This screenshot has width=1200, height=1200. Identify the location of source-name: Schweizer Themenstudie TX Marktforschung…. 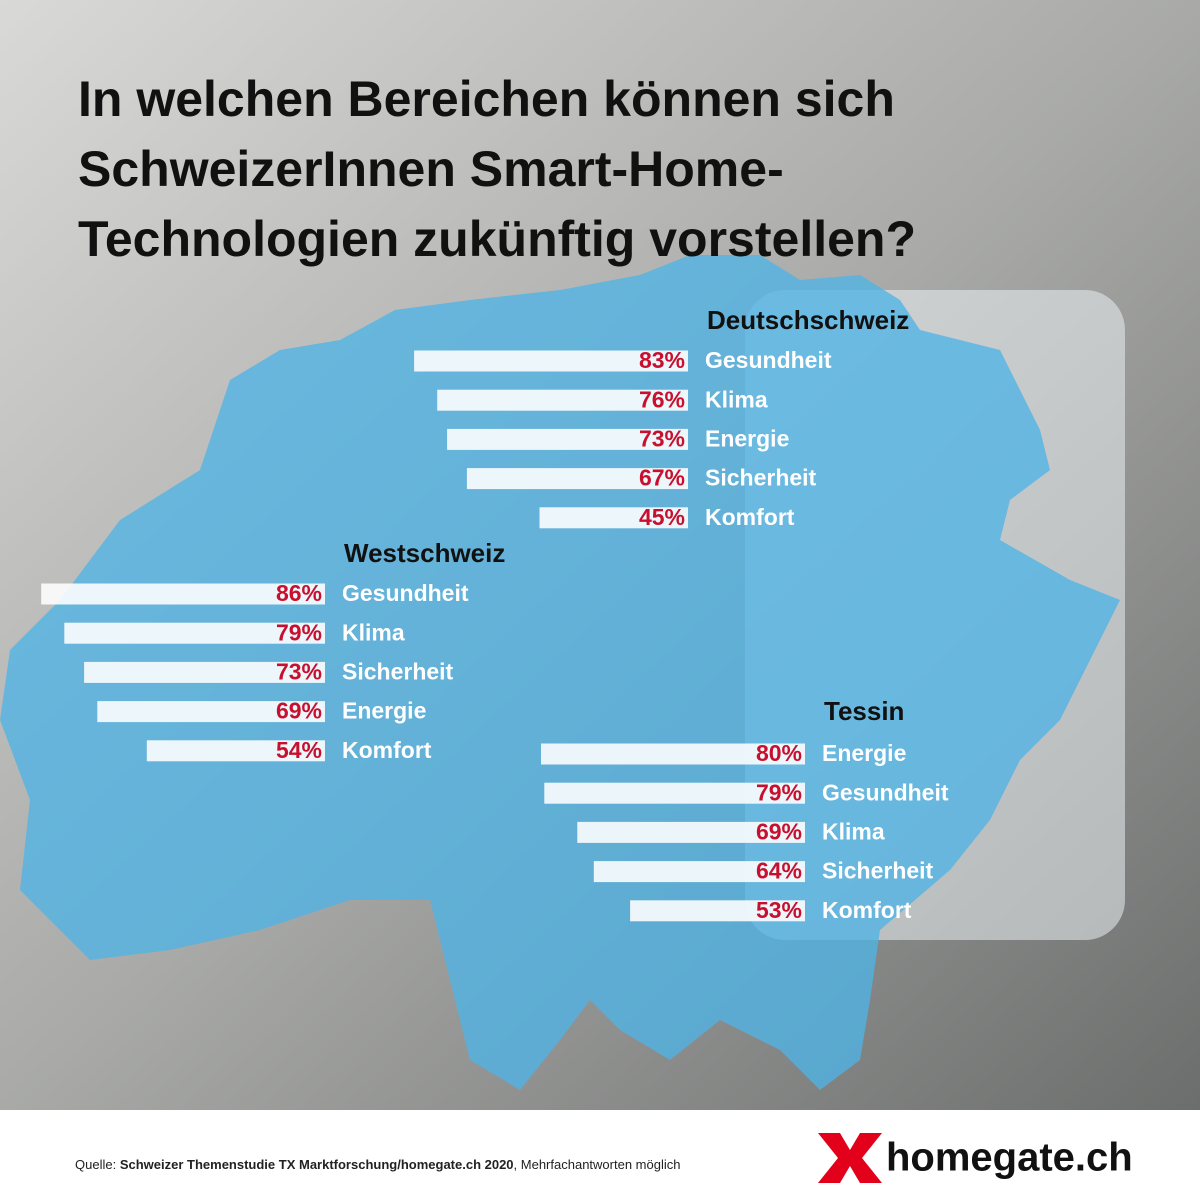
(317, 1164).